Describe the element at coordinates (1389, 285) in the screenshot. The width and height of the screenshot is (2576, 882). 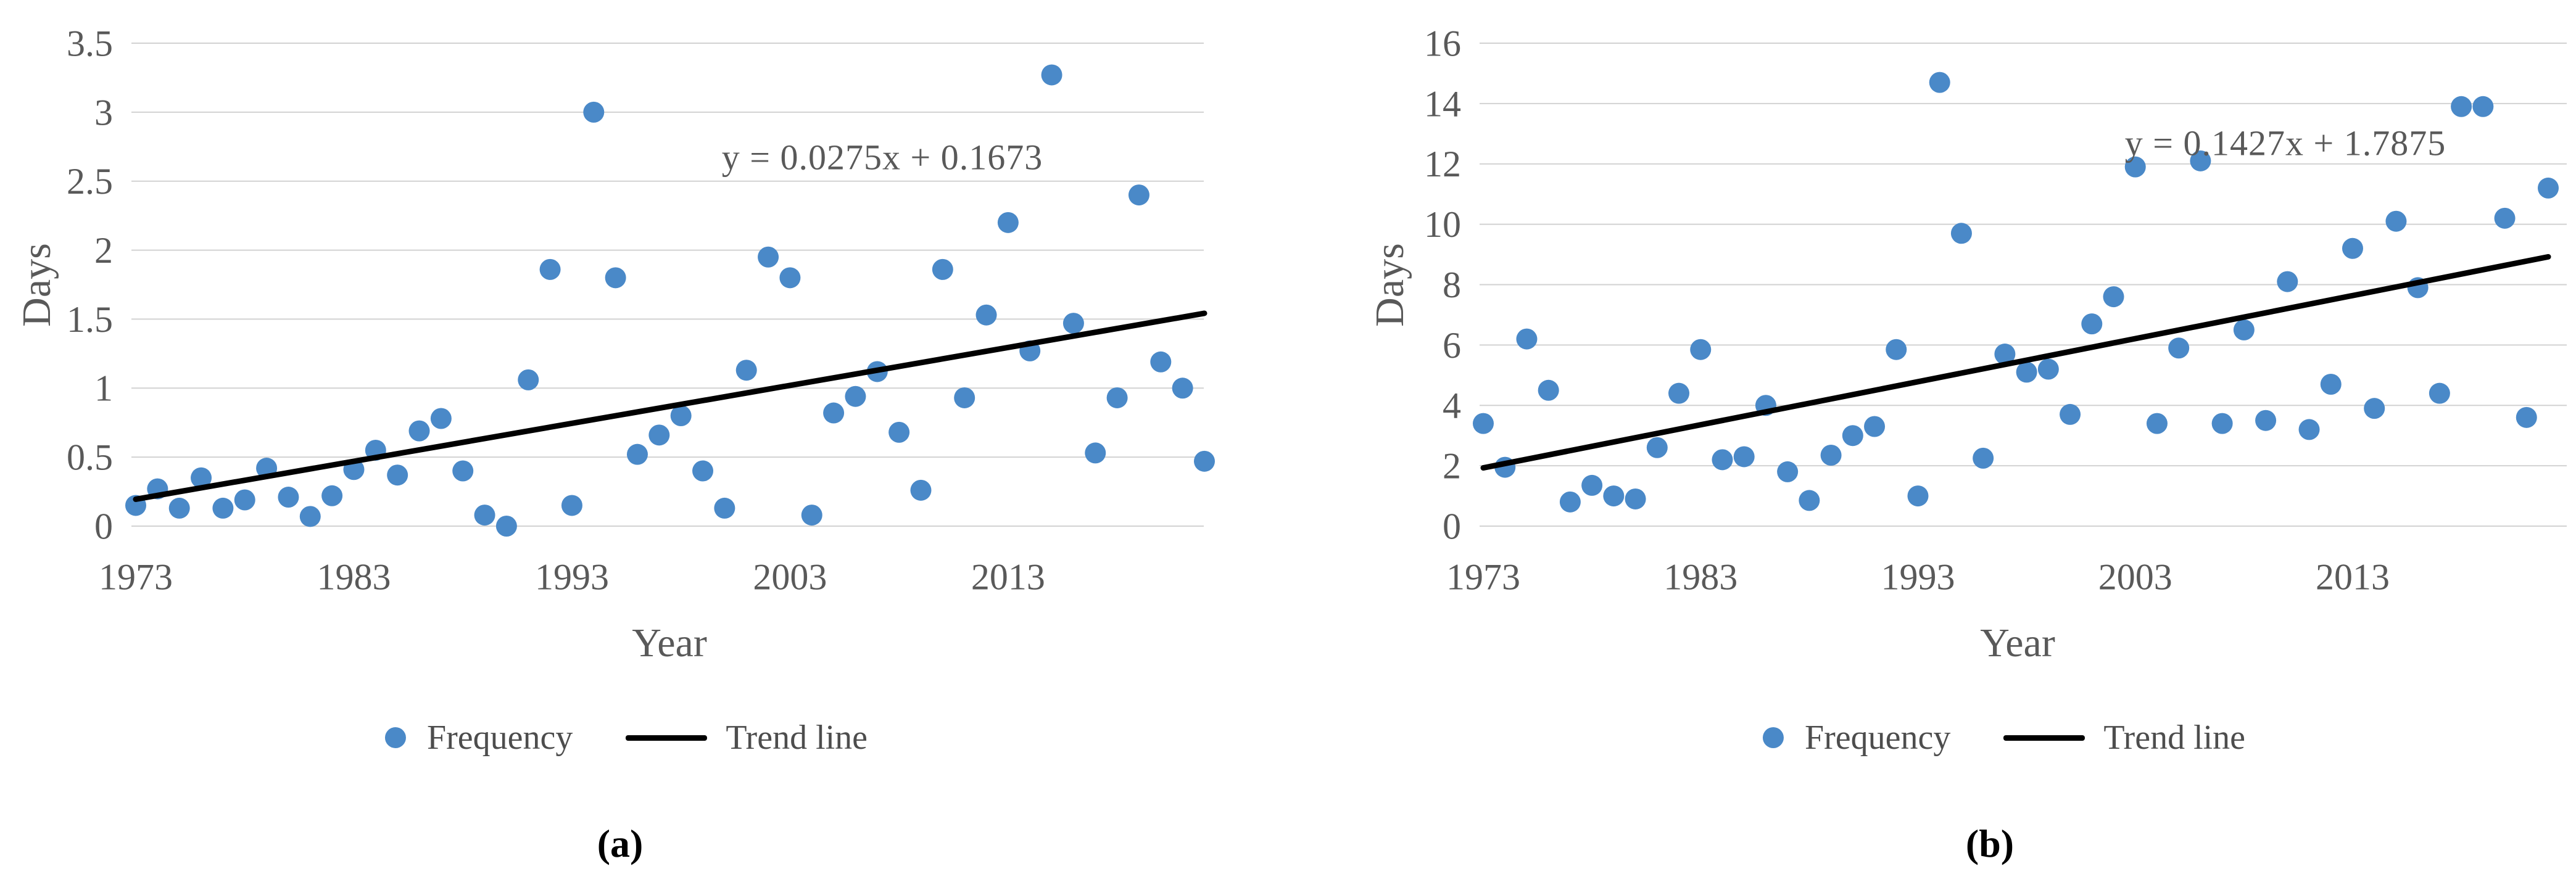
I see `y-axis-title-b: Days` at that location.